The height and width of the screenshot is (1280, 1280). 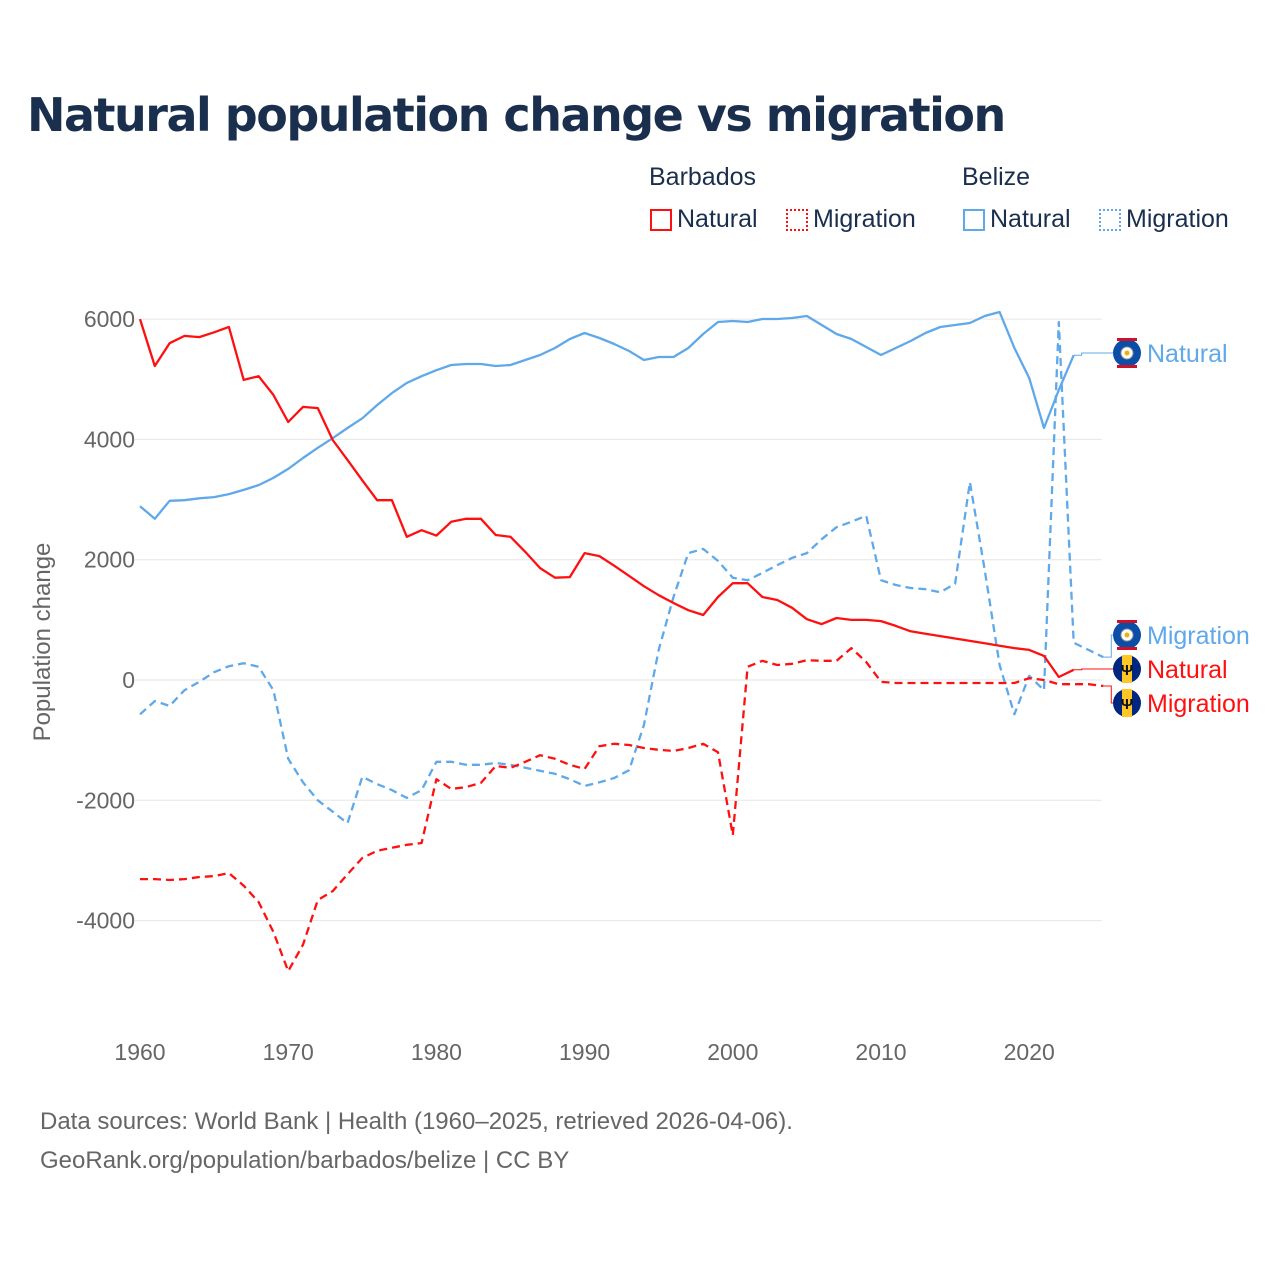 I want to click on legend-barbados-natural: Natural, so click(x=704, y=219).